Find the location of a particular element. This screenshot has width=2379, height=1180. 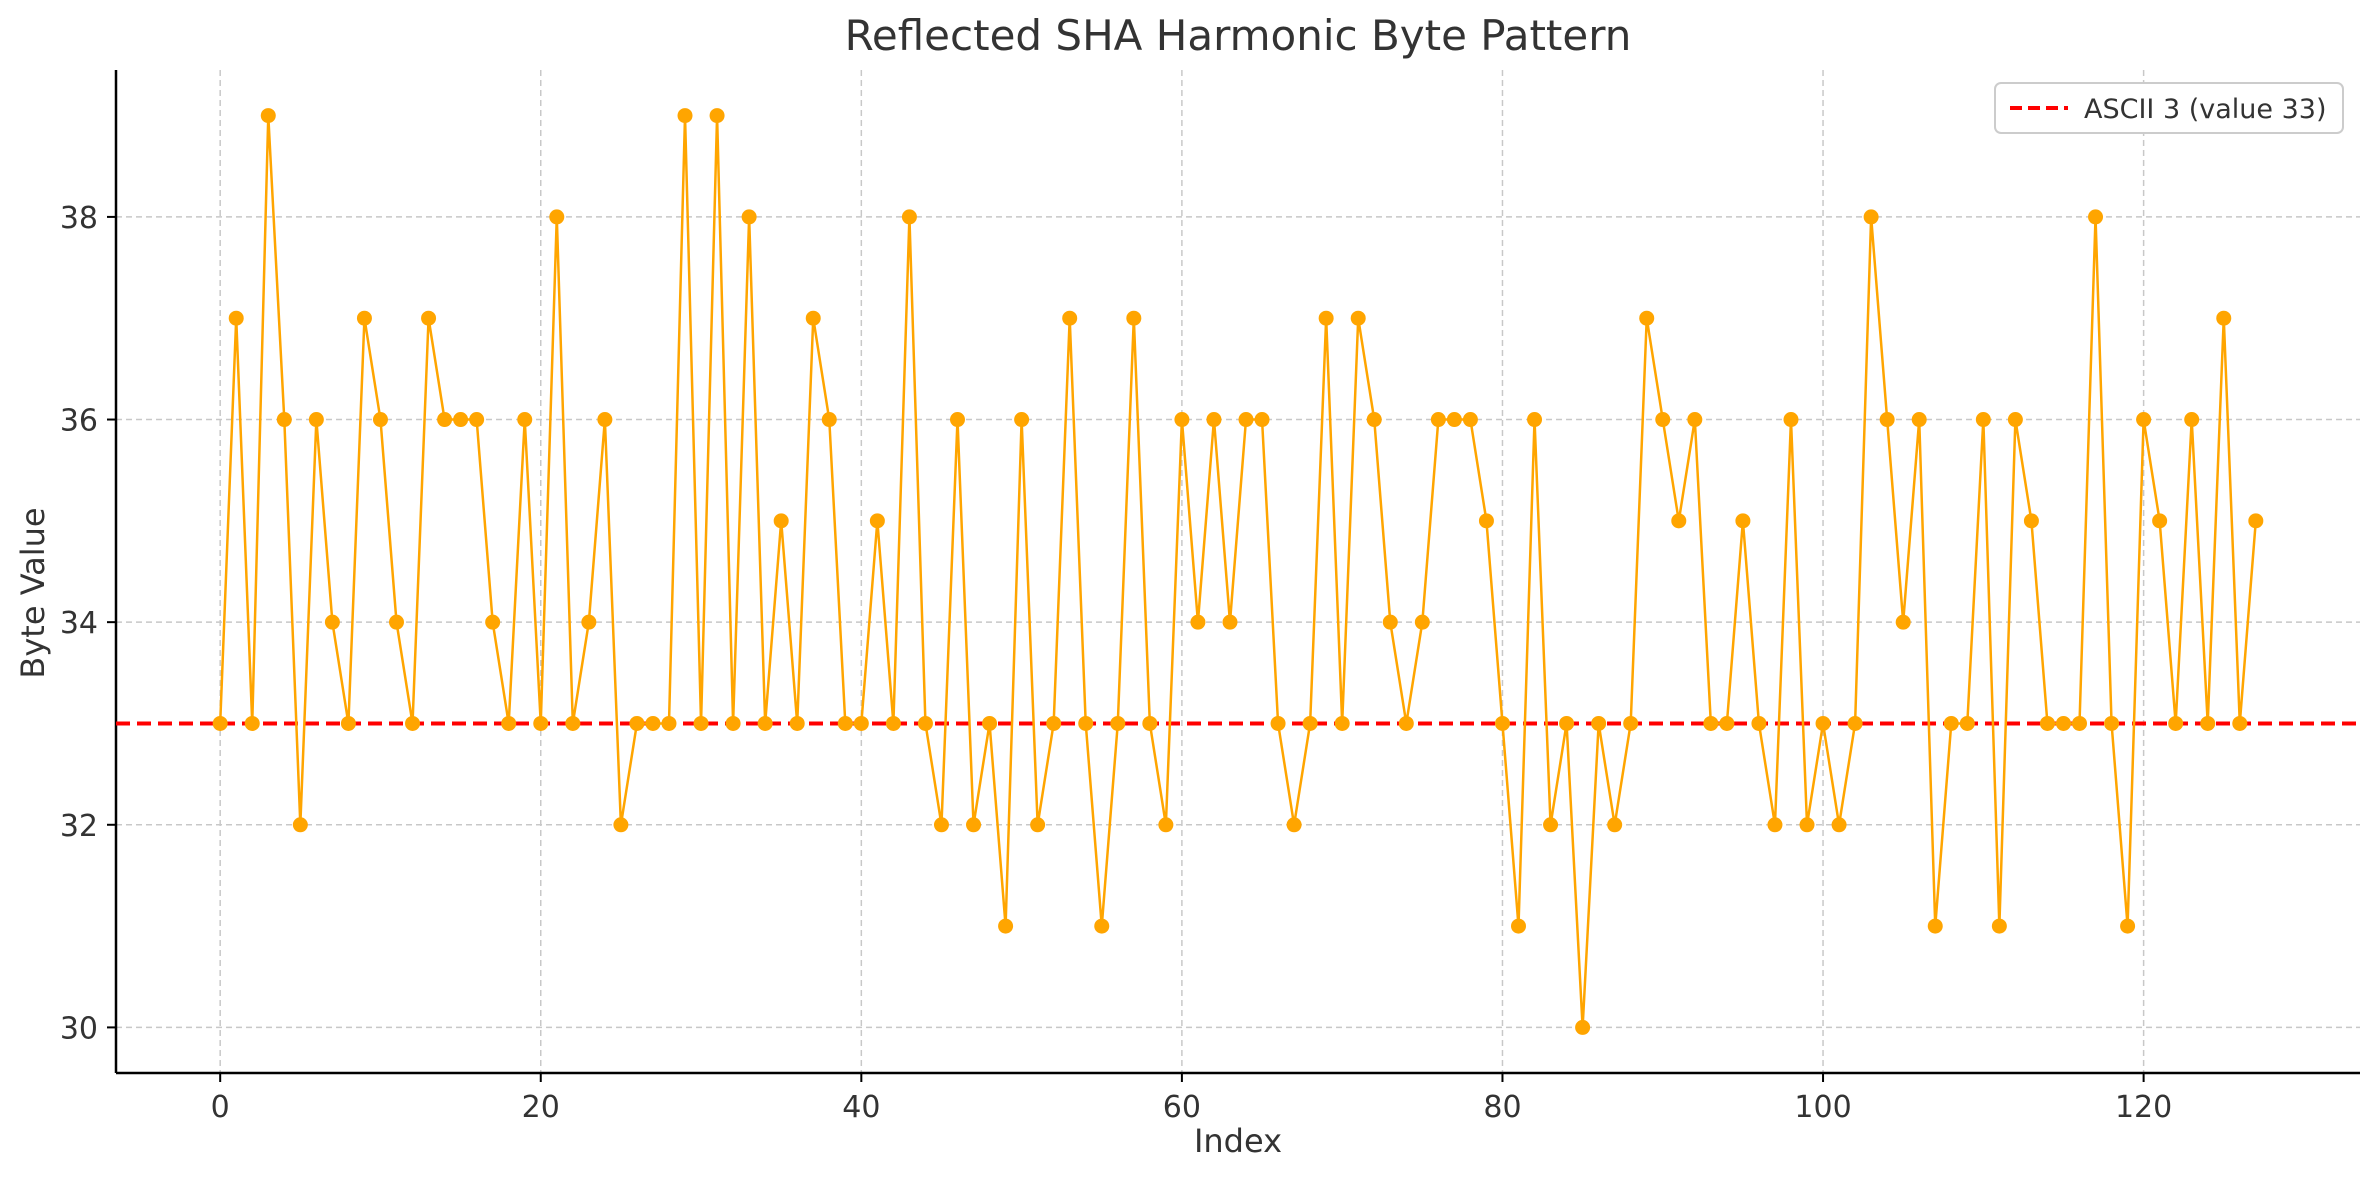

legend-box is located at coordinates (2169, 108).